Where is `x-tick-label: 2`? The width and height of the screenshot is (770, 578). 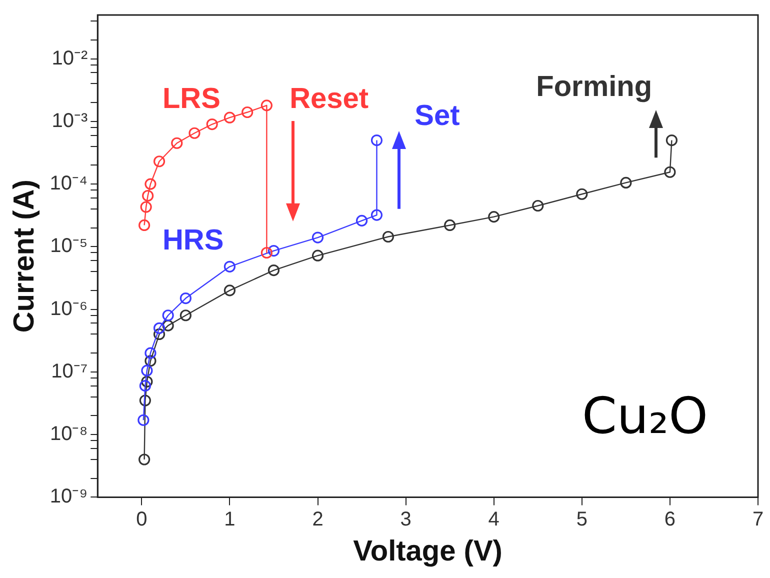 x-tick-label: 2 is located at coordinates (318, 519).